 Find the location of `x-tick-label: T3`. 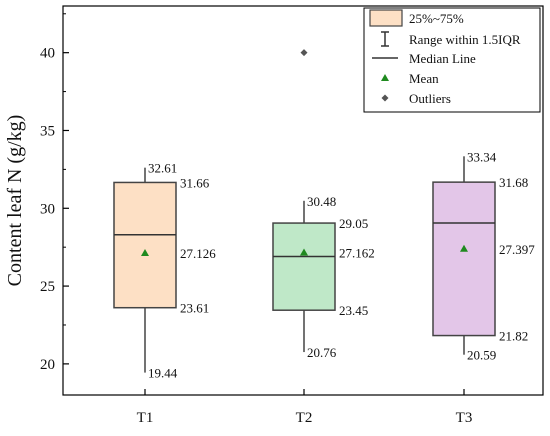

x-tick-label: T3 is located at coordinates (464, 418).